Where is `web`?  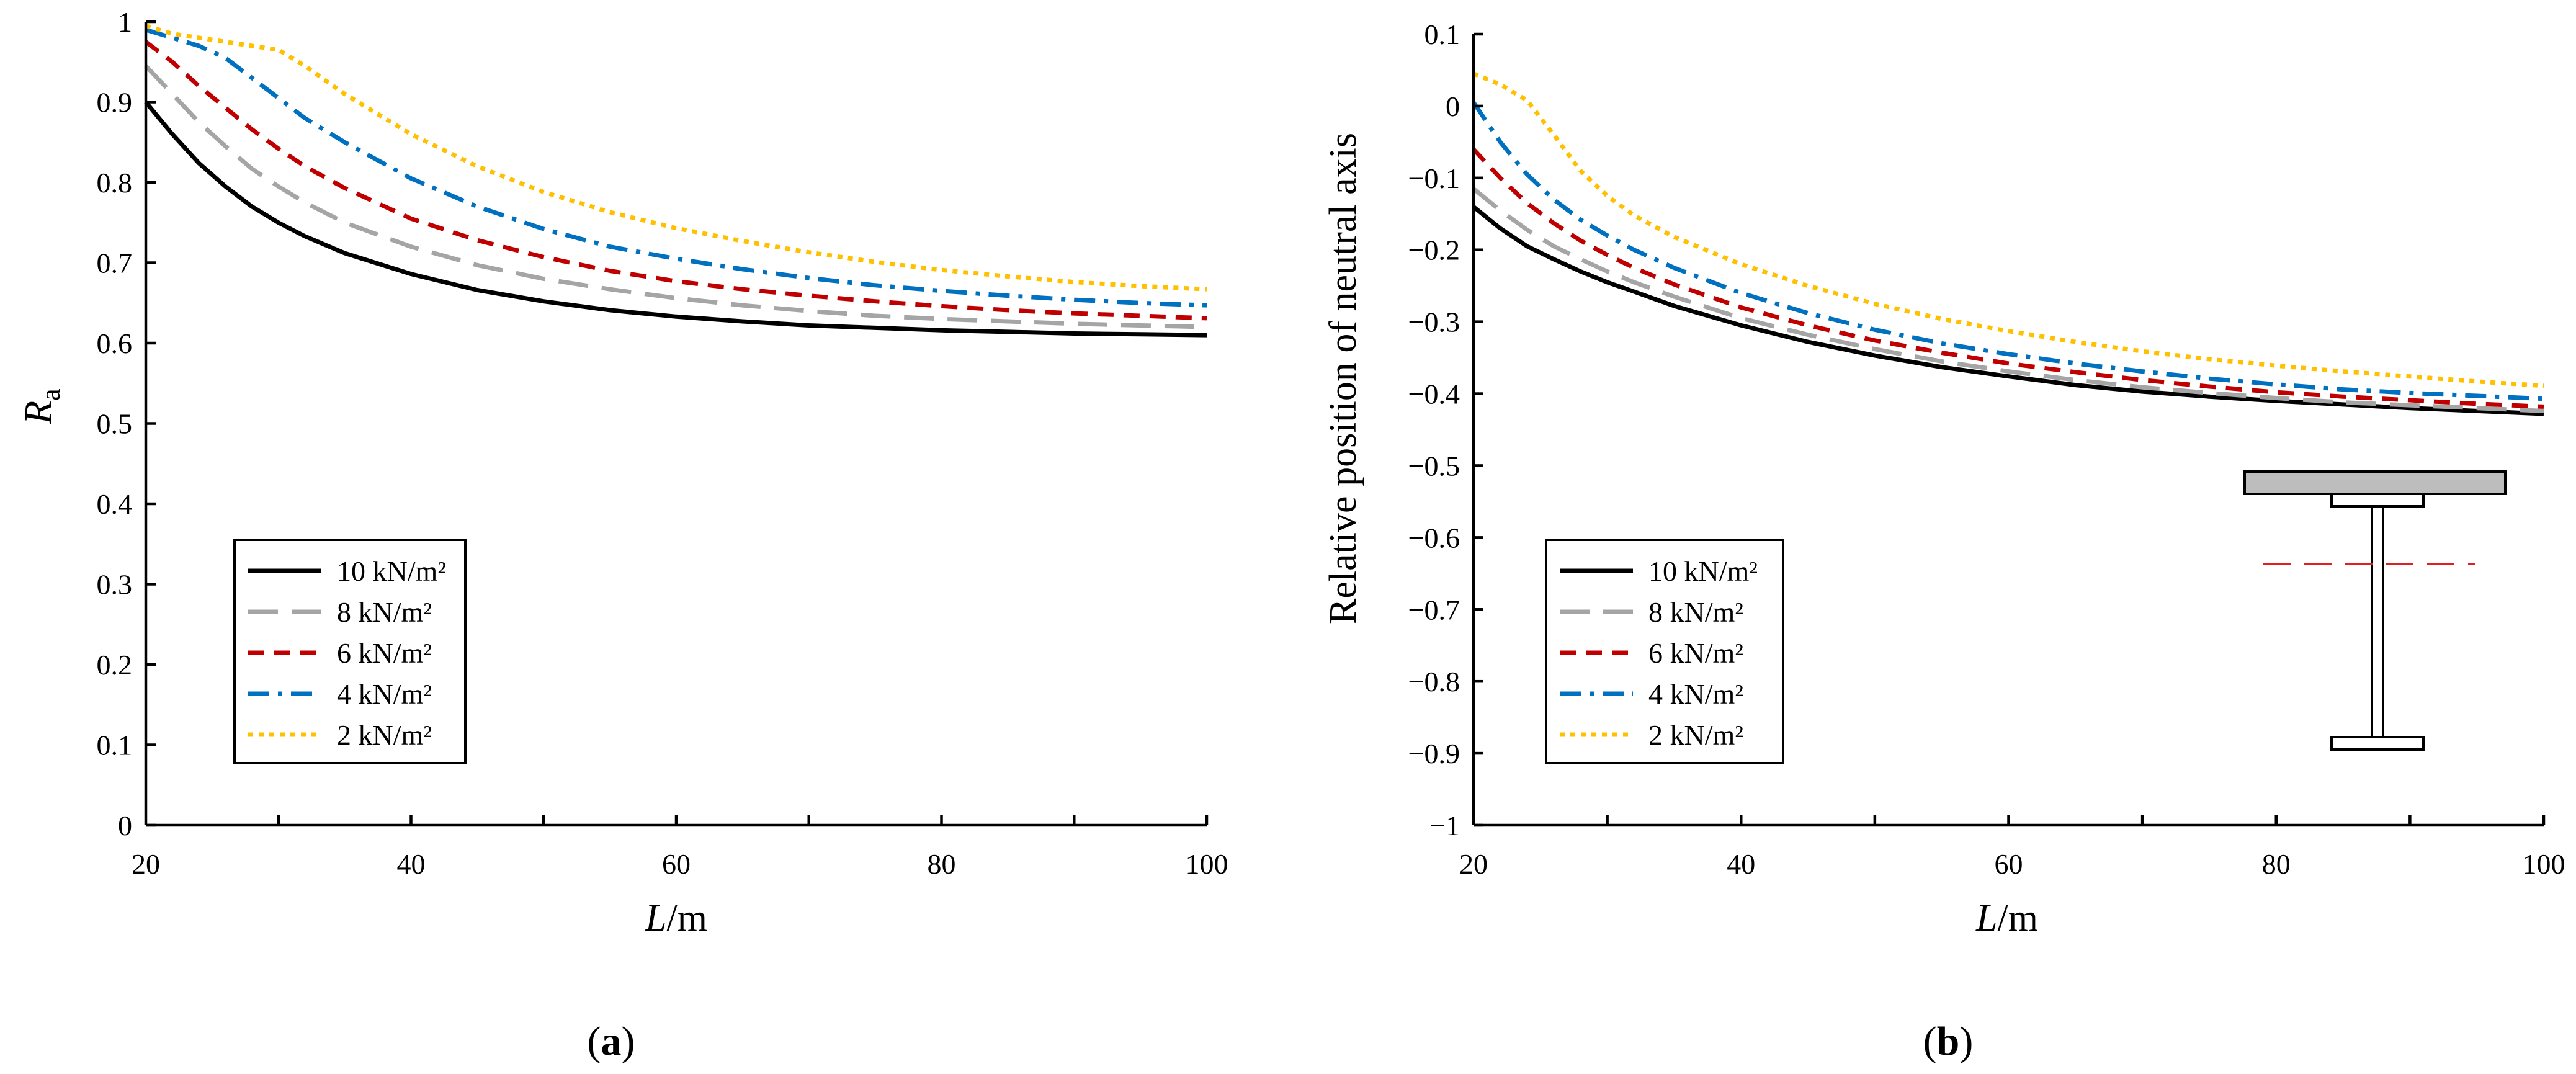 web is located at coordinates (2377, 621).